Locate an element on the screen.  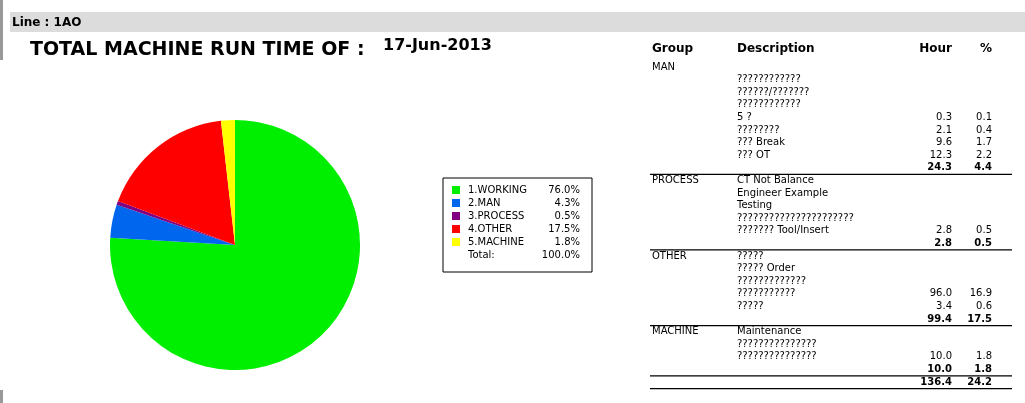
legend-label: 2.MAN is located at coordinates (484, 202).